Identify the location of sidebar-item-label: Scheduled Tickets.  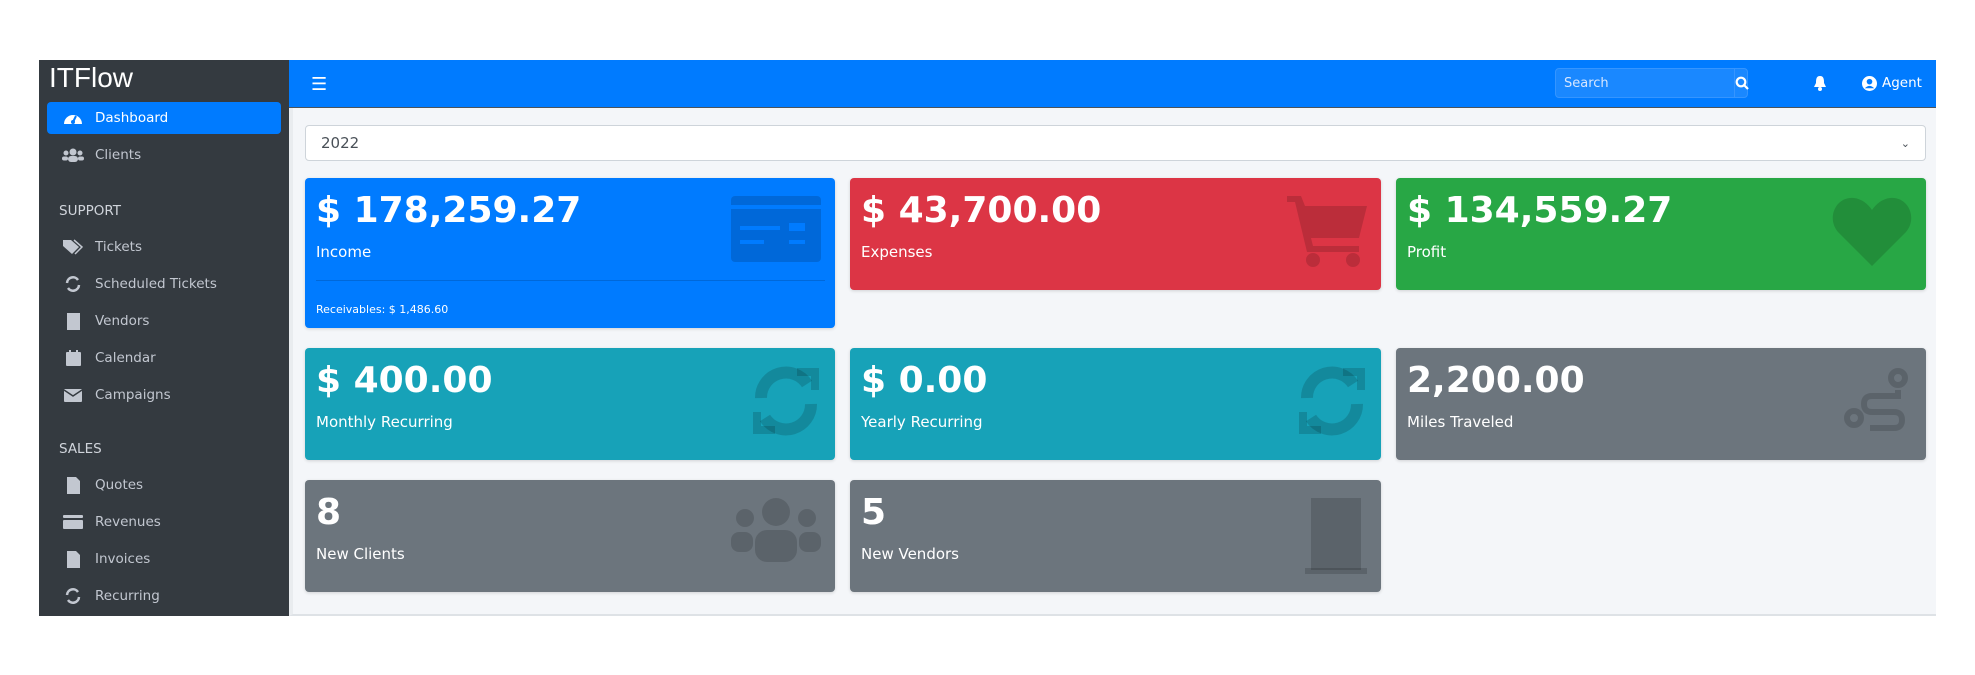
(156, 284).